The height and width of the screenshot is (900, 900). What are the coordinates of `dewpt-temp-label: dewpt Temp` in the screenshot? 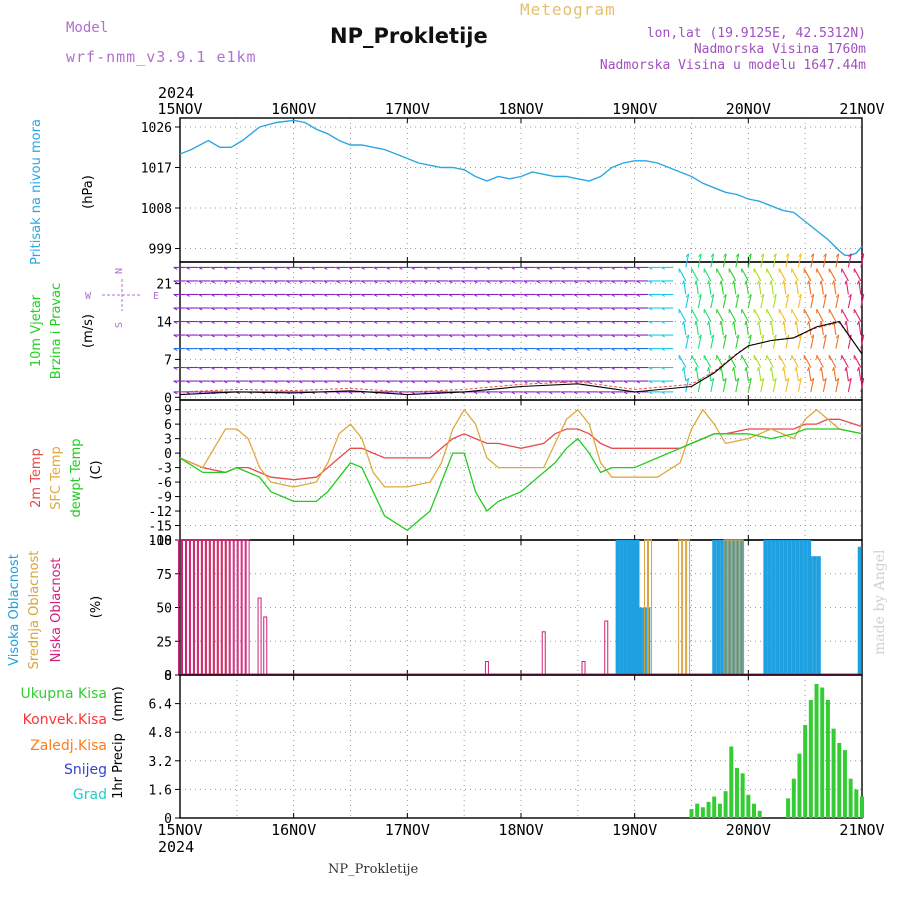 It's located at (76, 477).